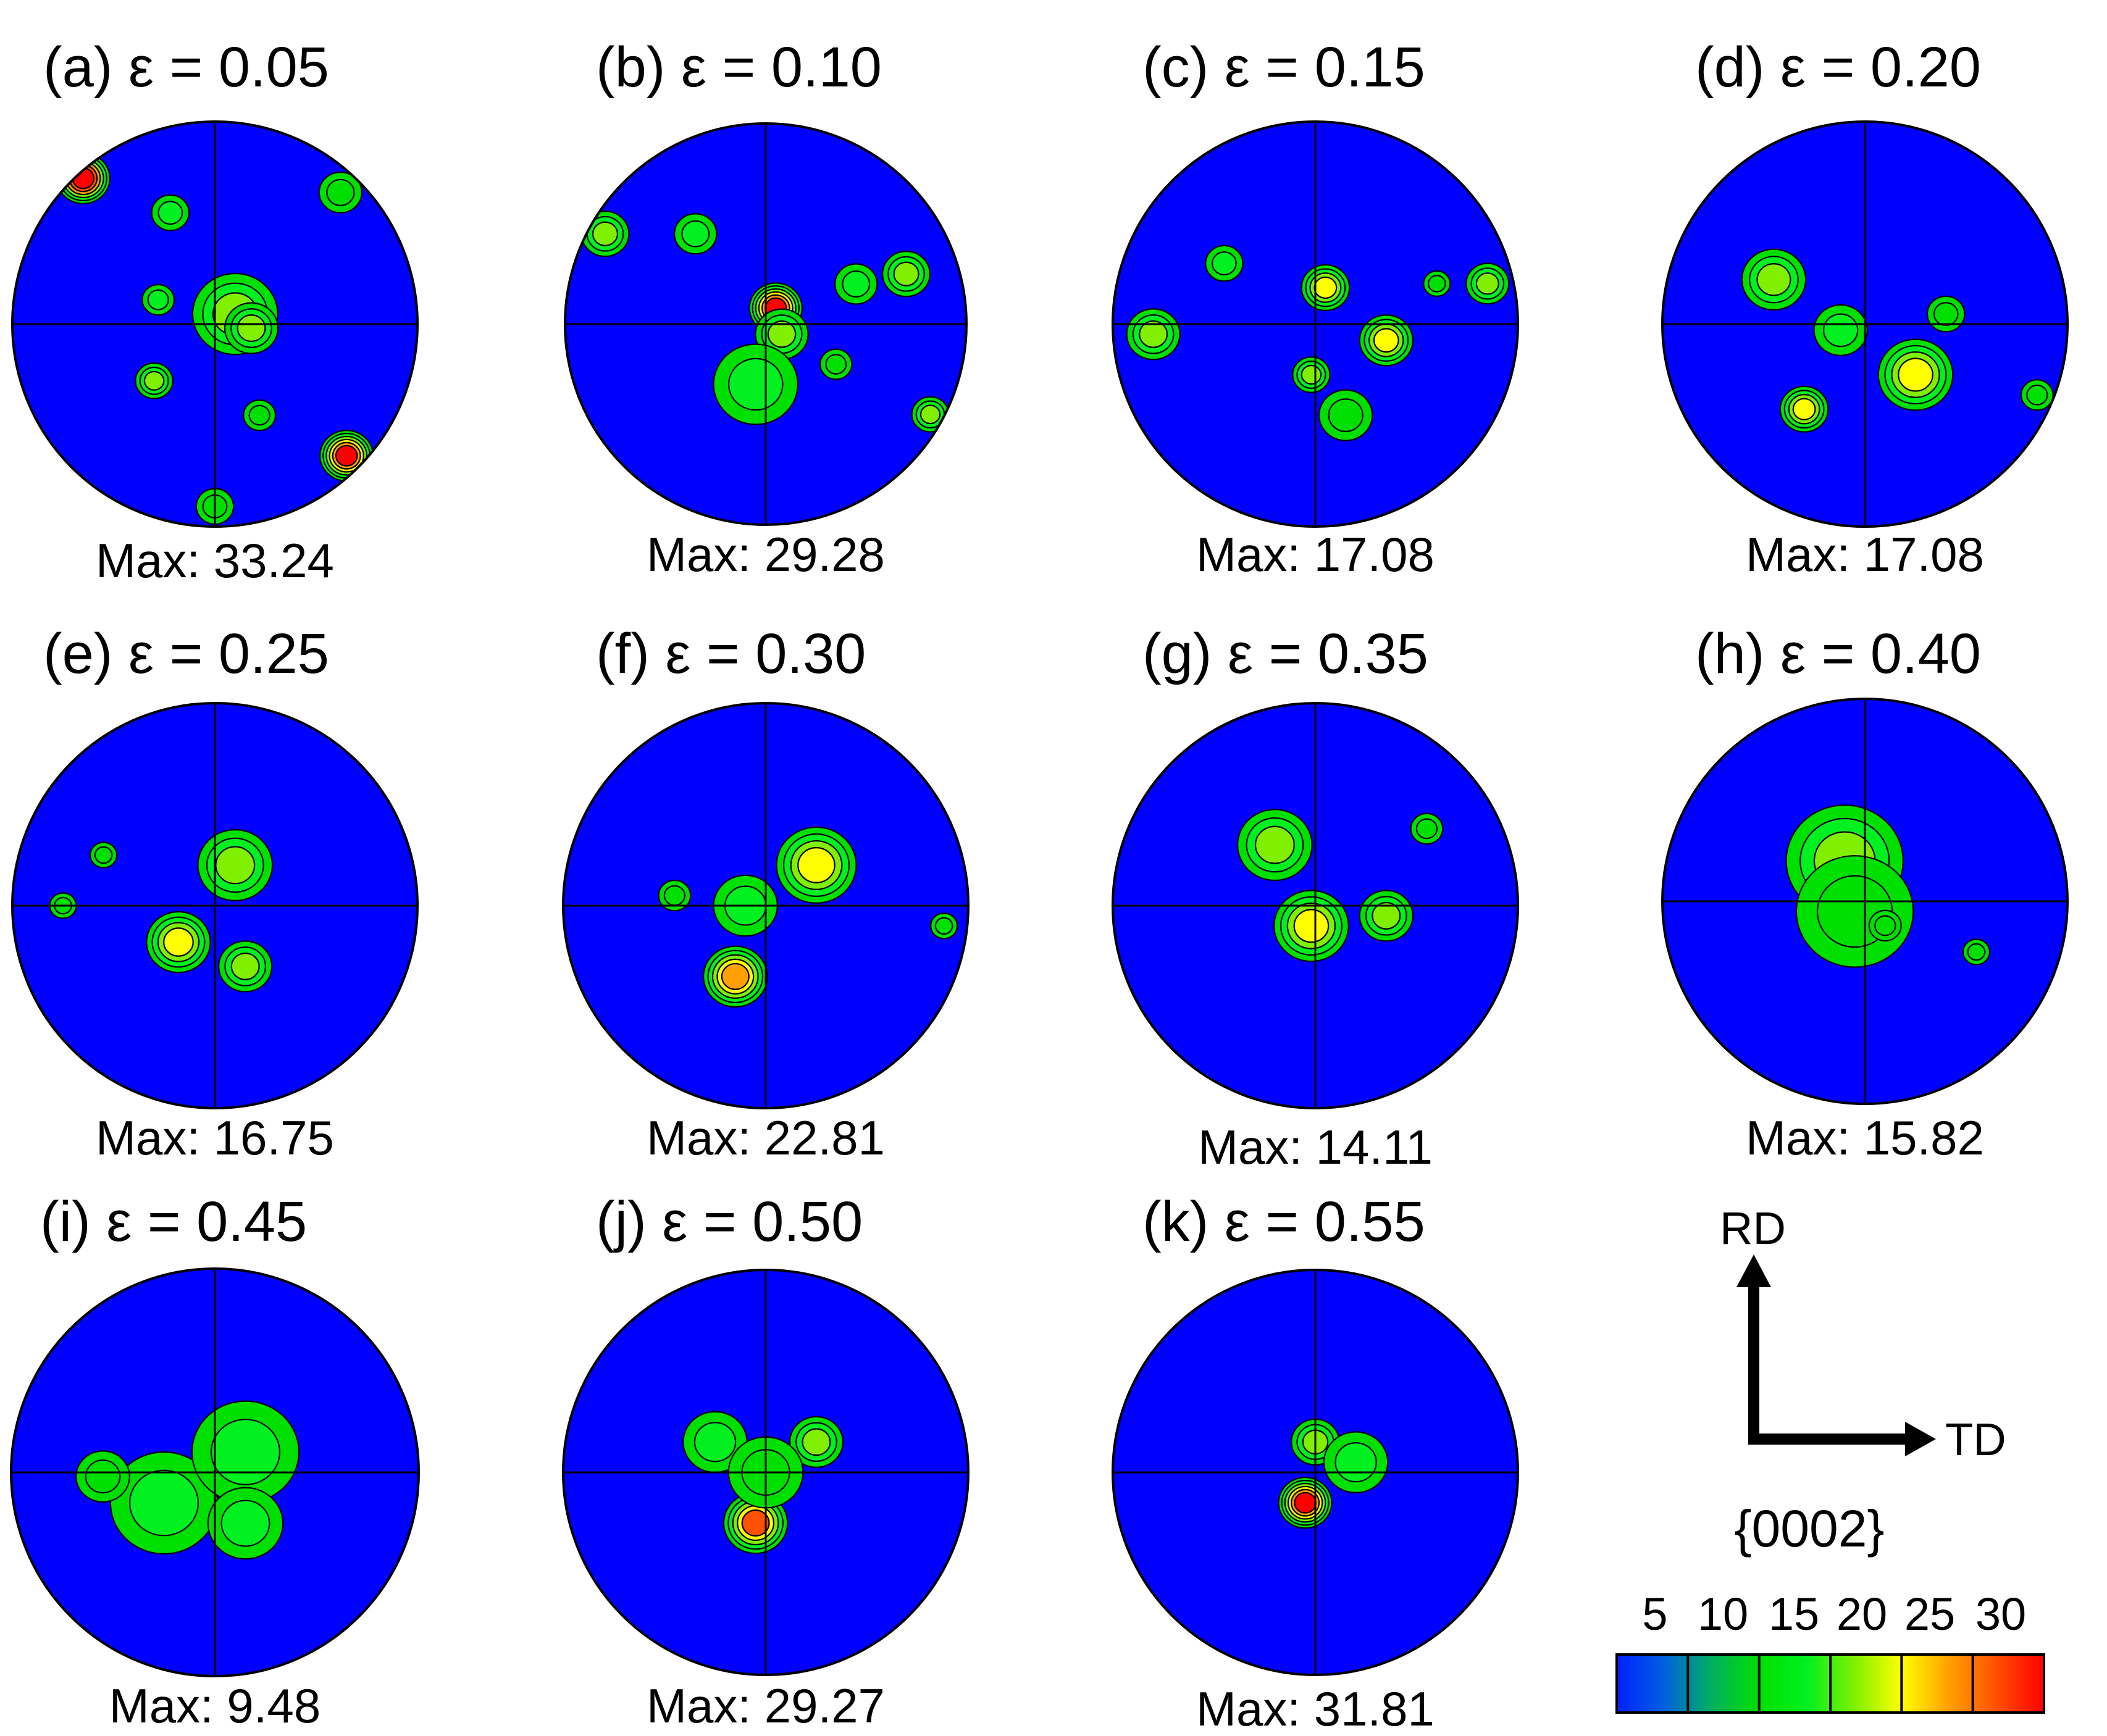 The height and width of the screenshot is (1736, 2107). What do you see at coordinates (1929, 1614) in the screenshot?
I see `colorbar-tick-25: 25` at bounding box center [1929, 1614].